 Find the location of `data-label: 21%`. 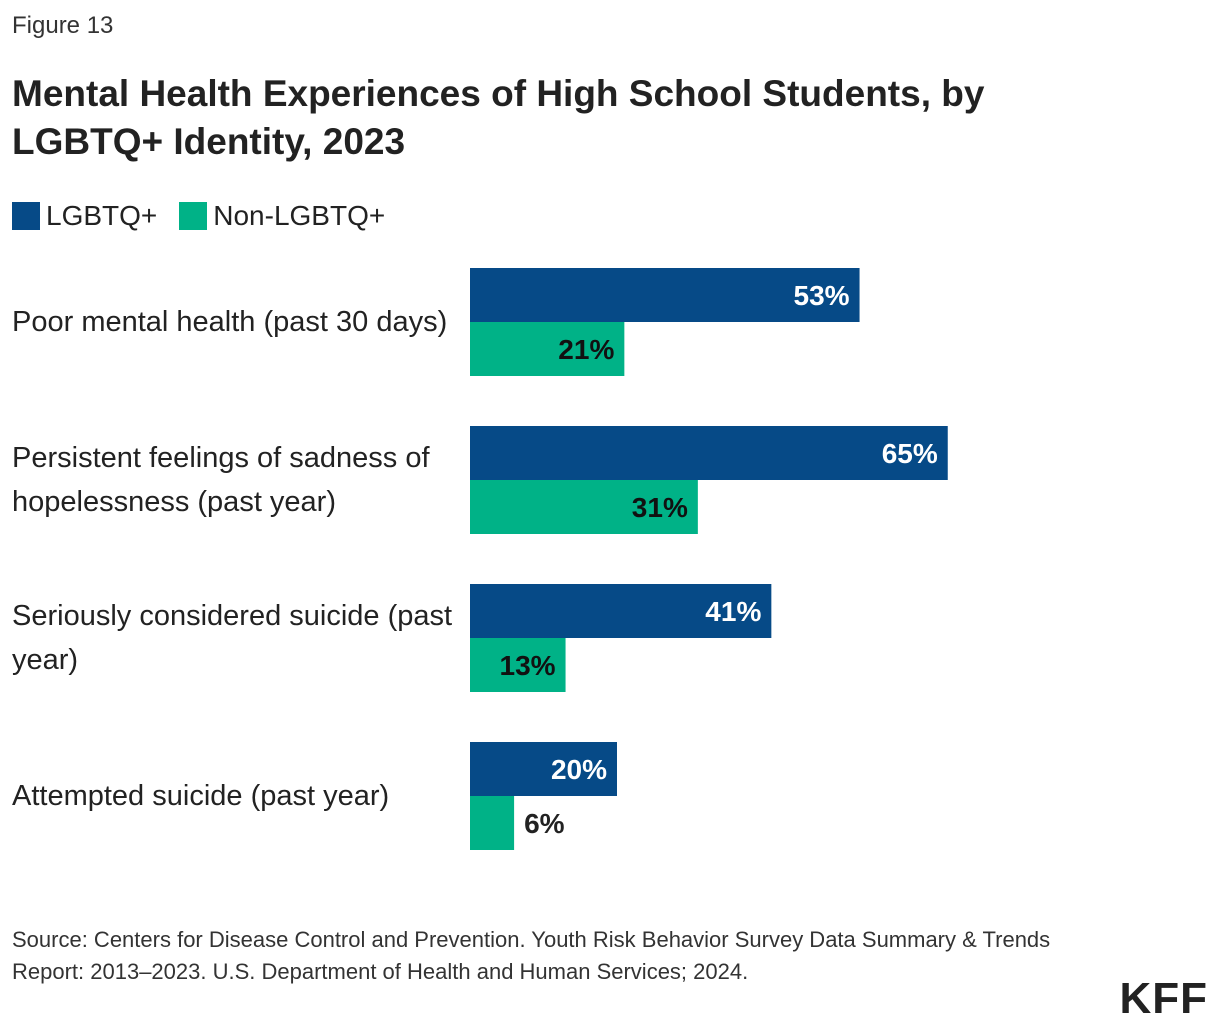

data-label: 21% is located at coordinates (586, 349).